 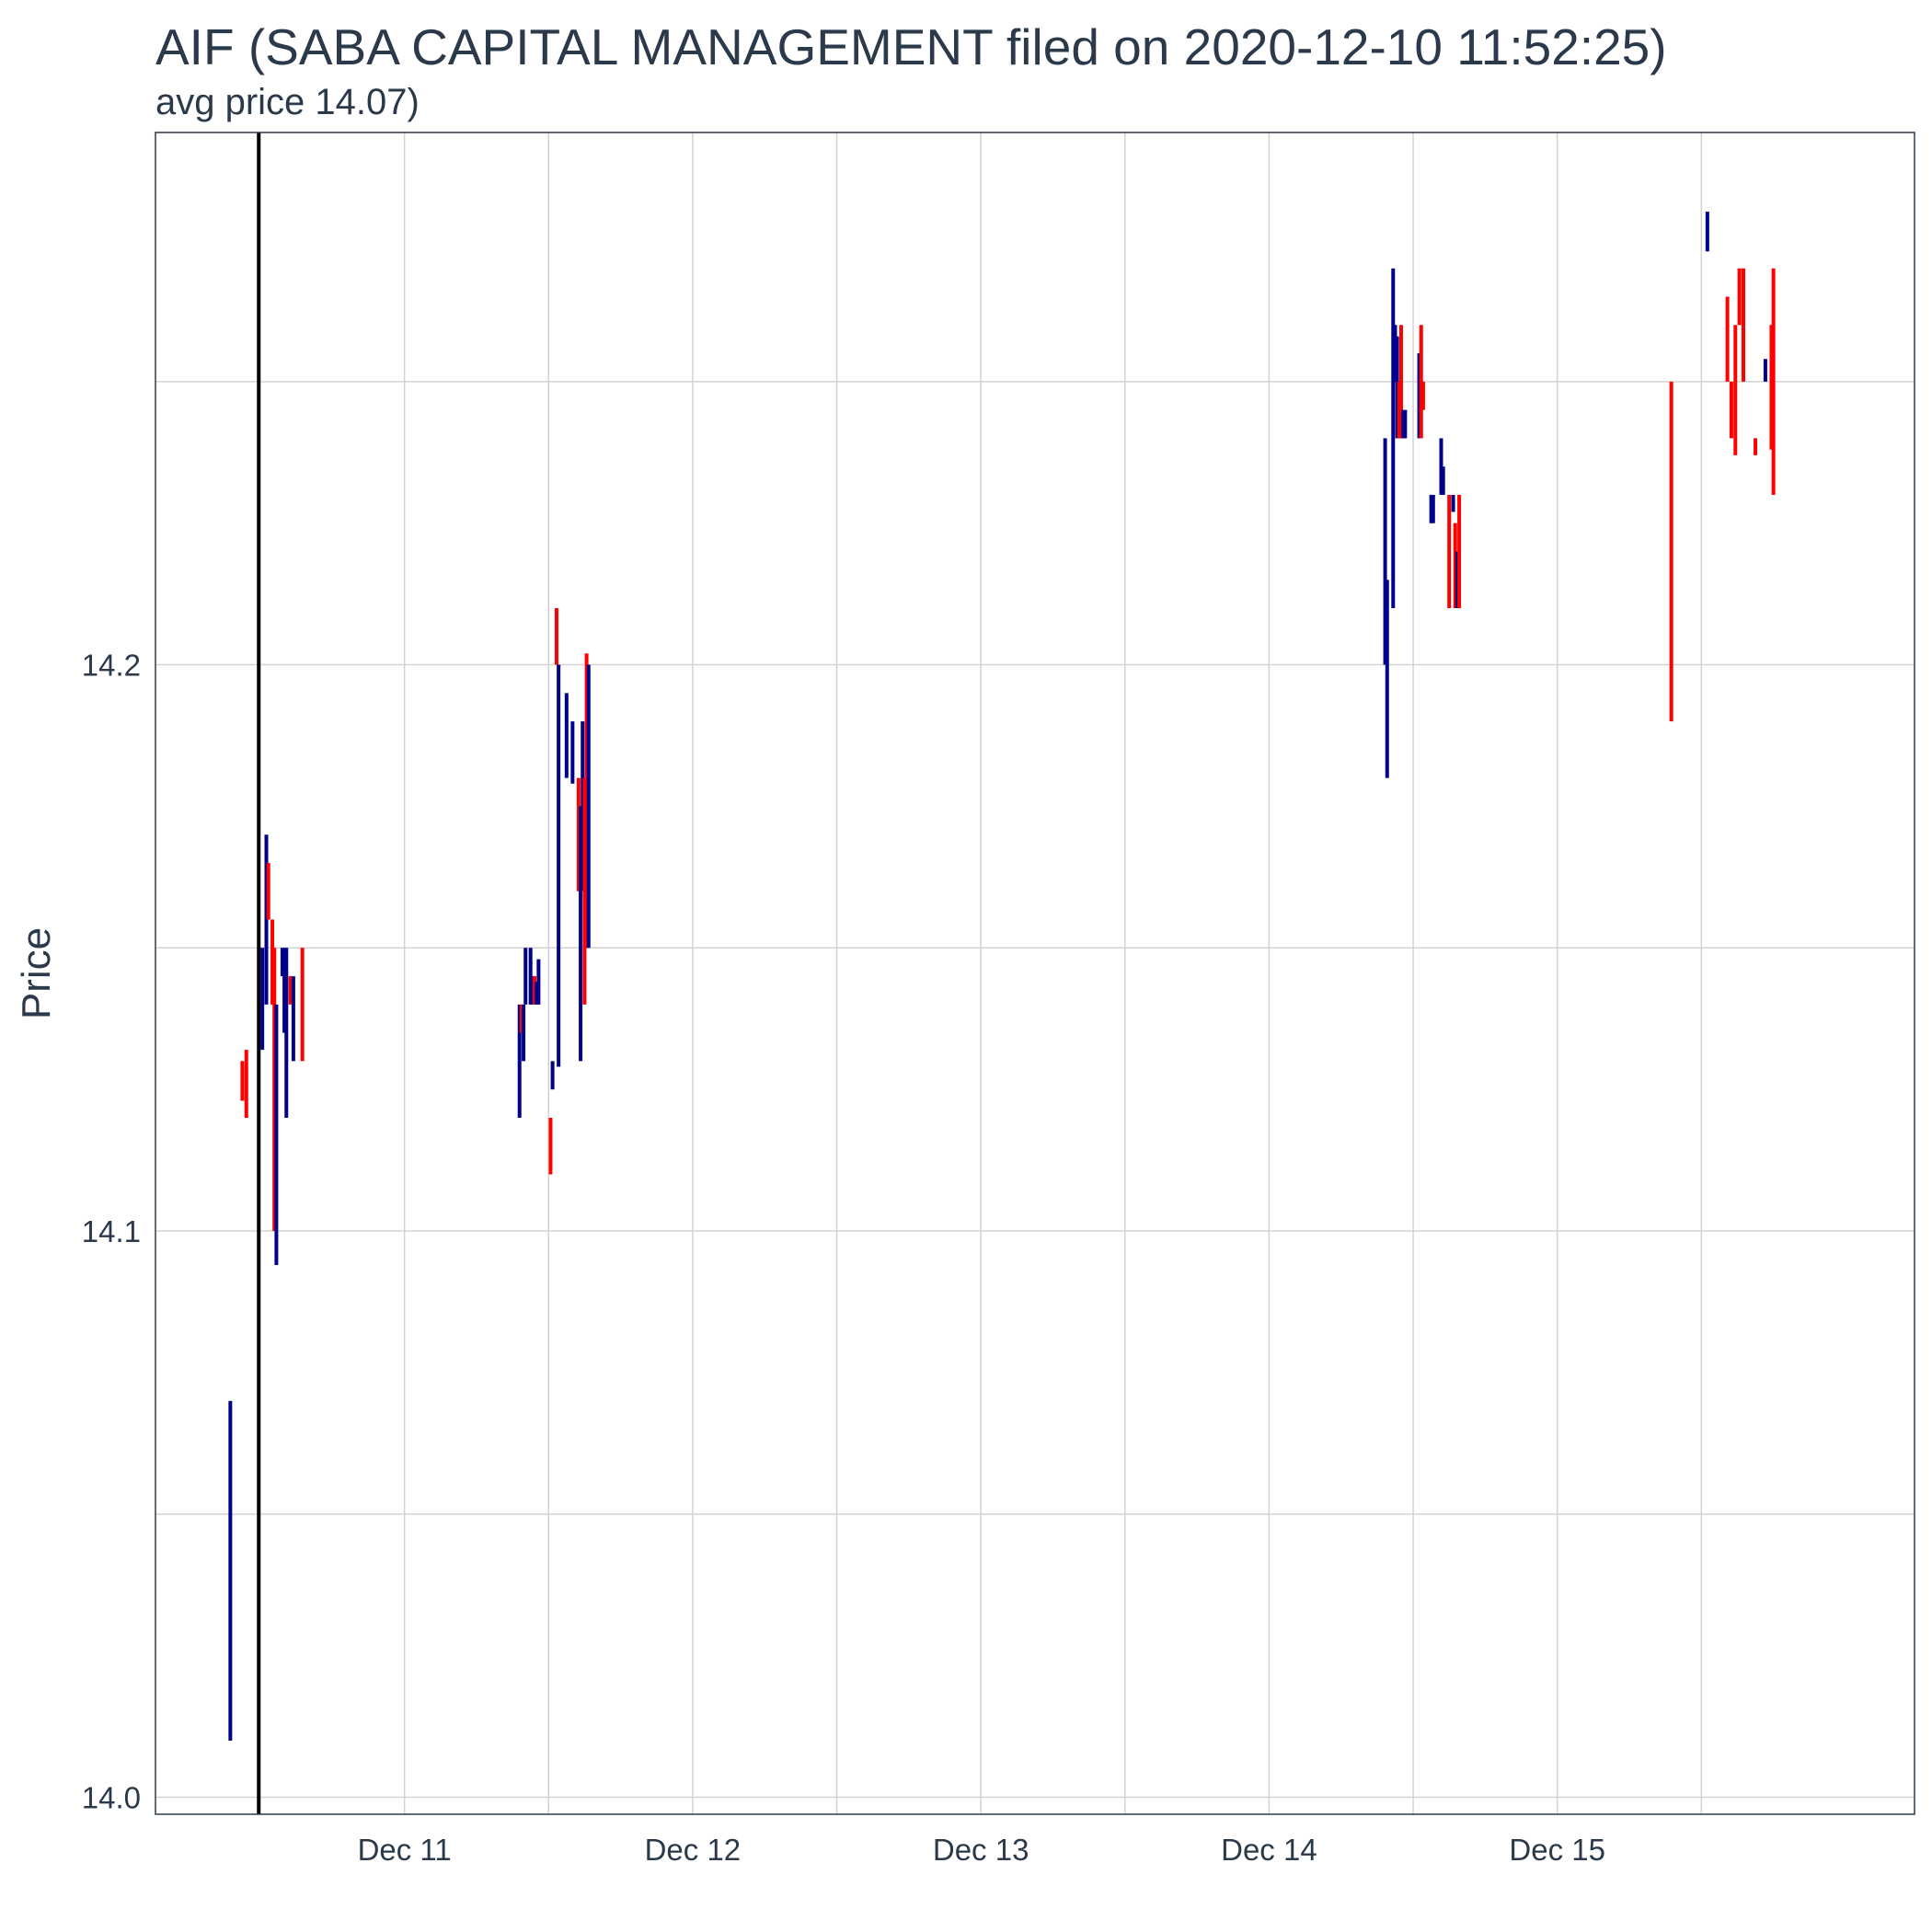 I want to click on y-tick-label: 14.1, so click(x=111, y=1231).